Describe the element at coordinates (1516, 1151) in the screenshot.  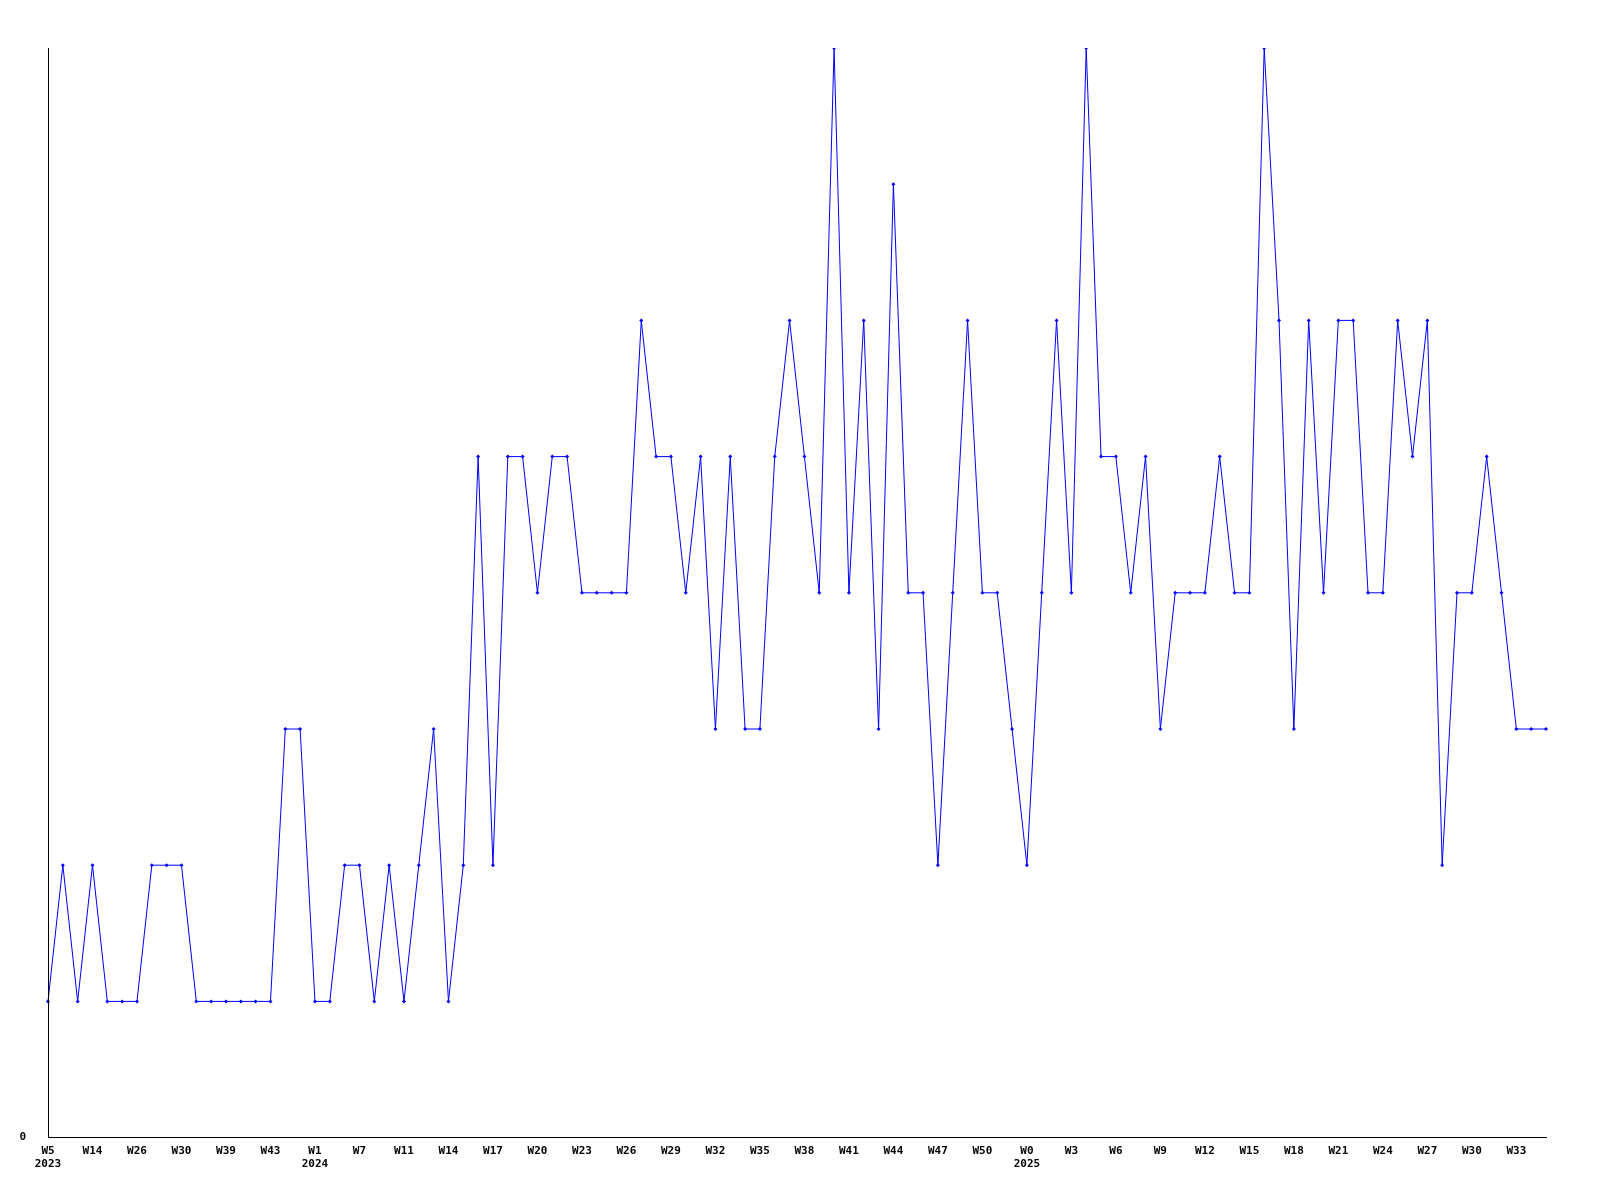
I see `x-tick-label: W33` at that location.